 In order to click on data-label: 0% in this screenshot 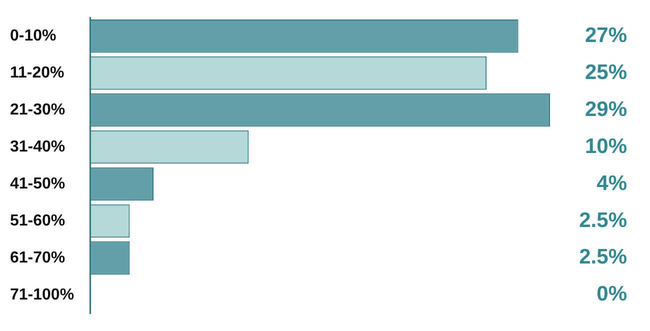, I will do `click(612, 294)`.